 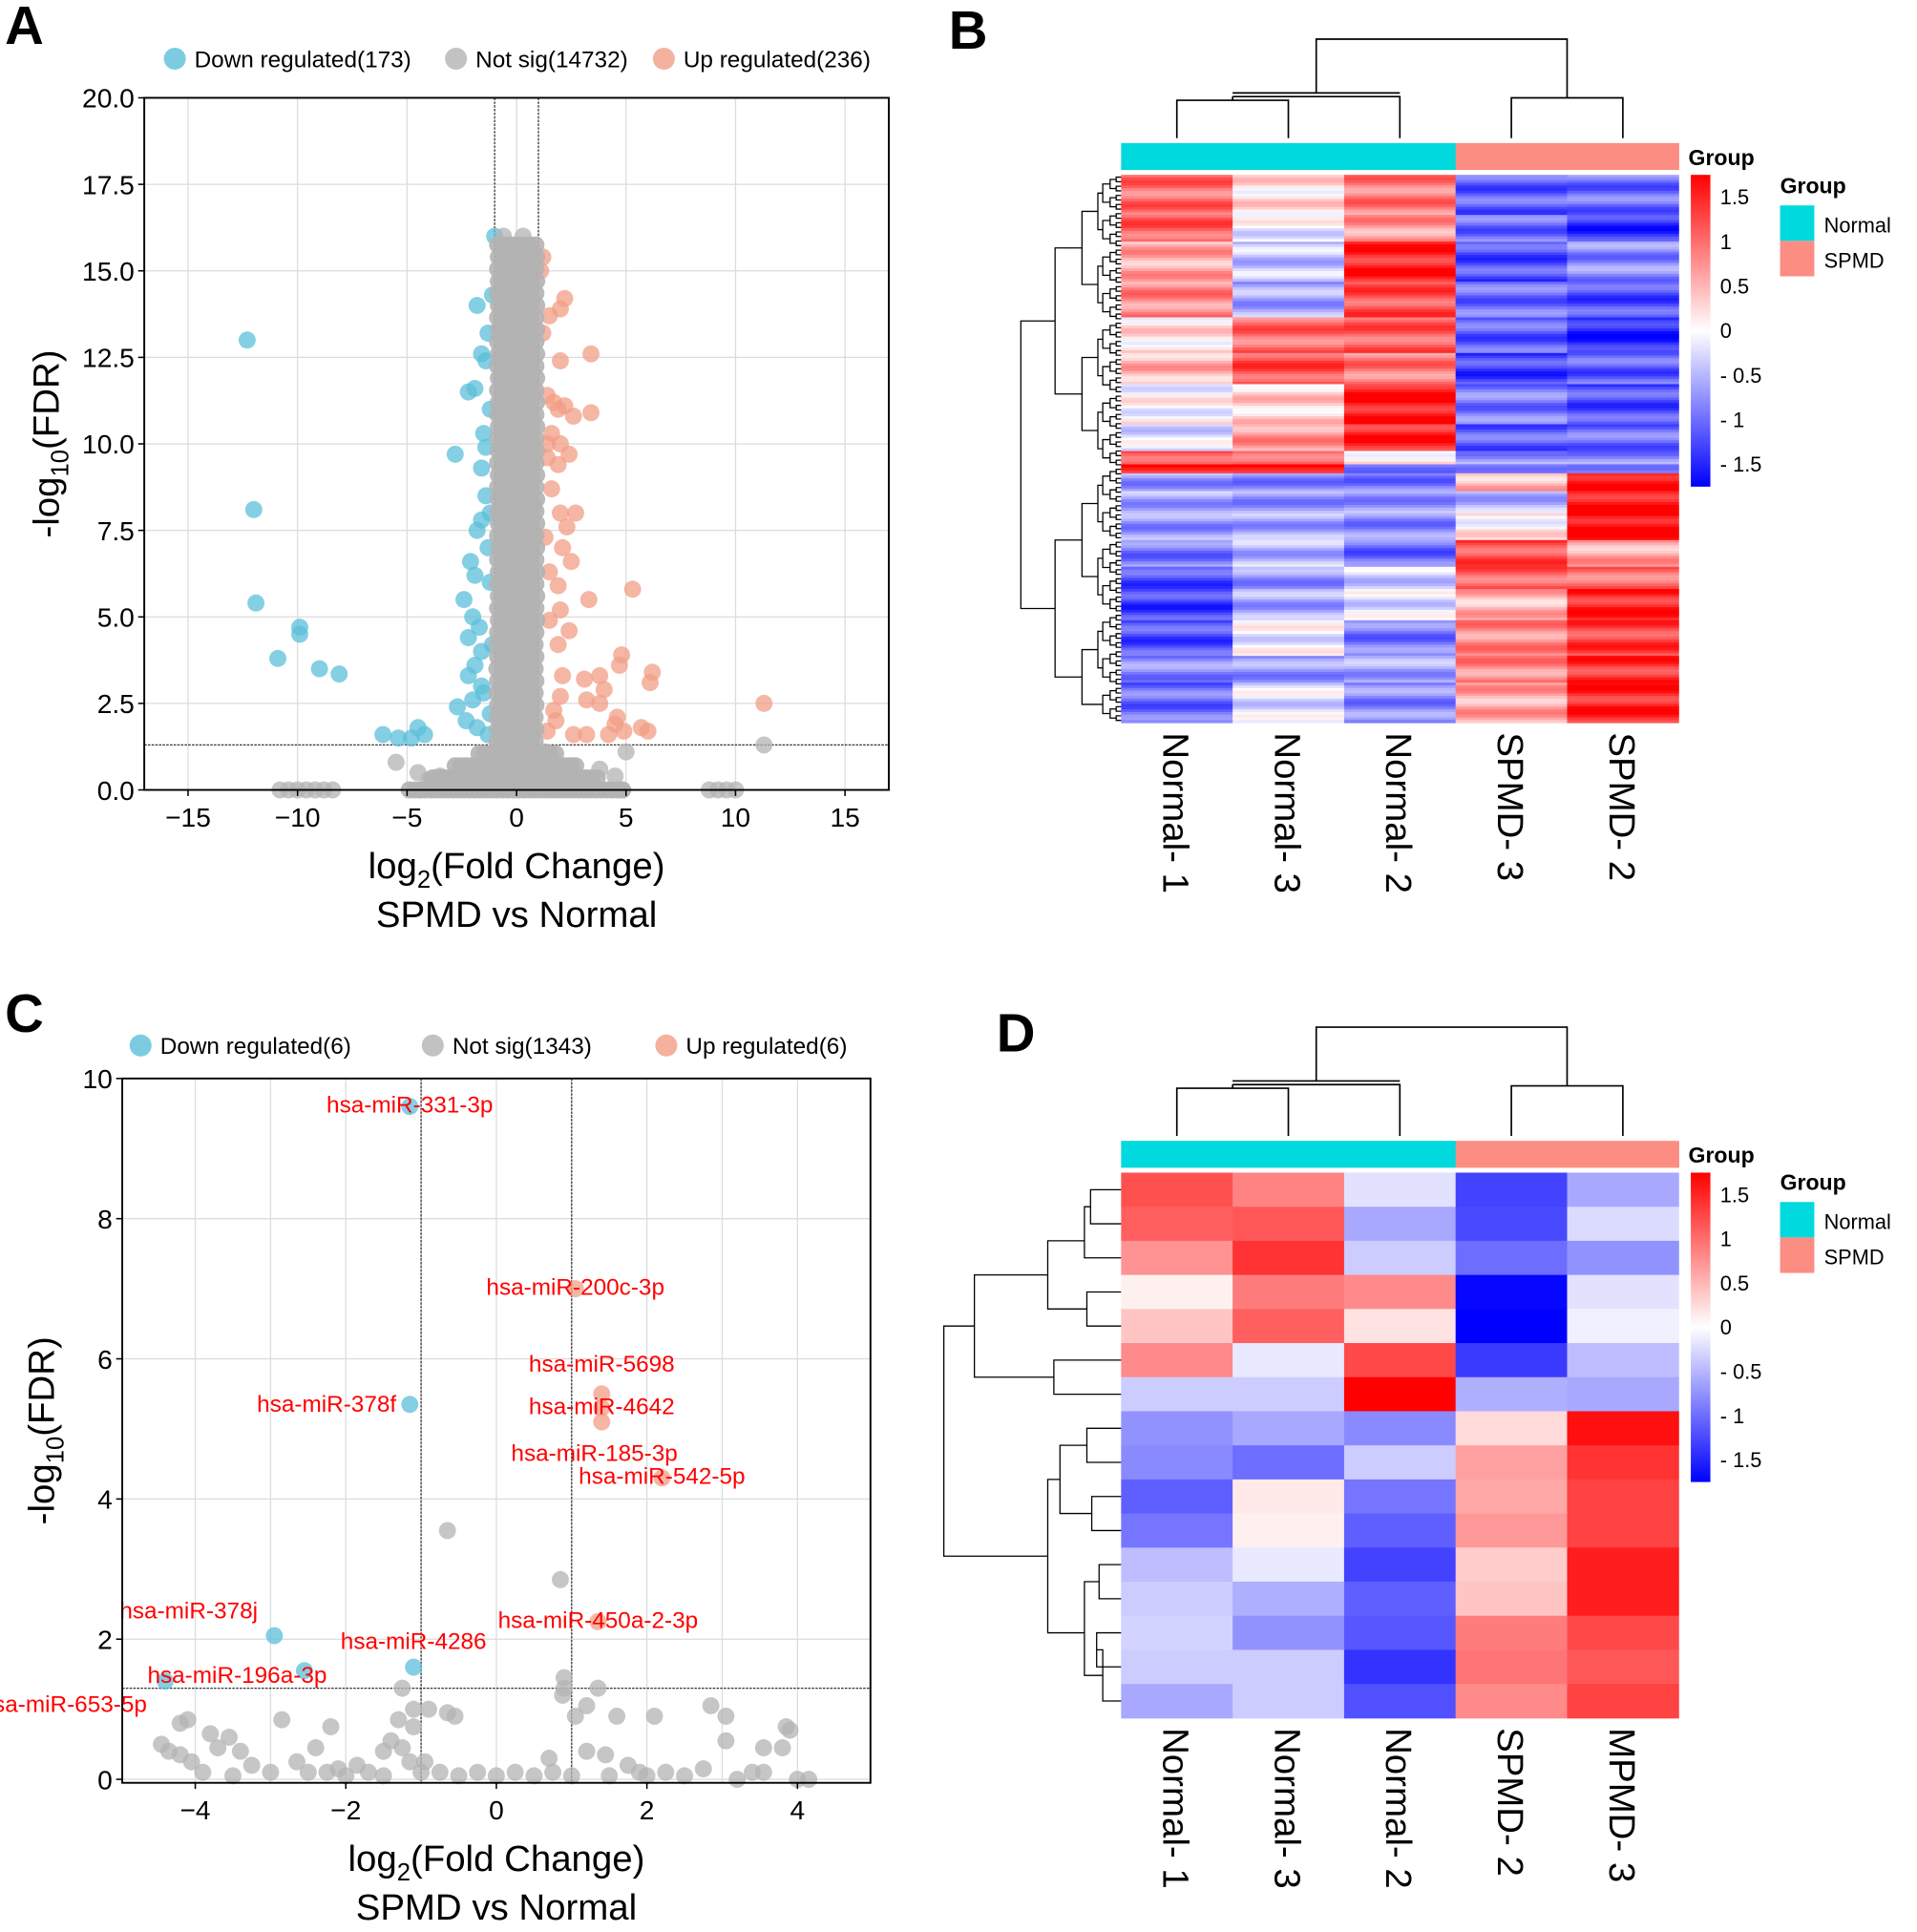 What do you see at coordinates (844, 817) in the screenshot?
I see `x-tick-label: 15` at bounding box center [844, 817].